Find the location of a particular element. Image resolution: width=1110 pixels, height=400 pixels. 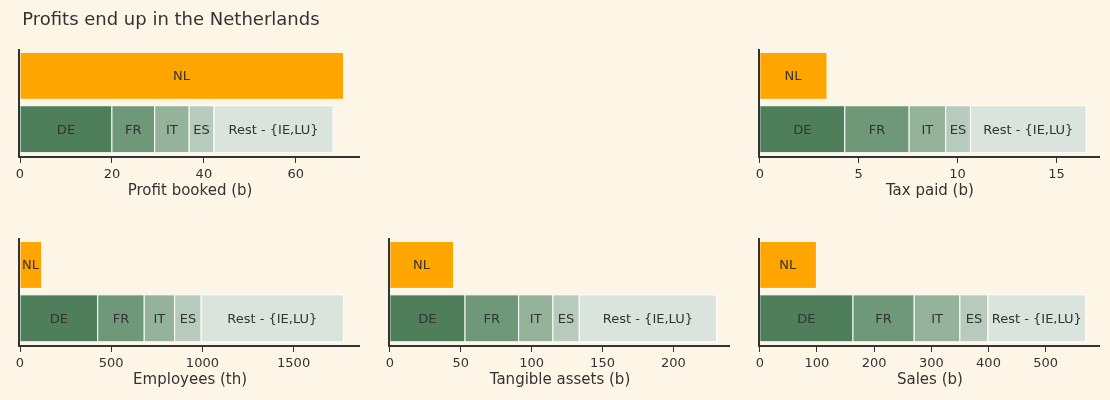

x-tick-label: 400 is located at coordinates (988, 363).